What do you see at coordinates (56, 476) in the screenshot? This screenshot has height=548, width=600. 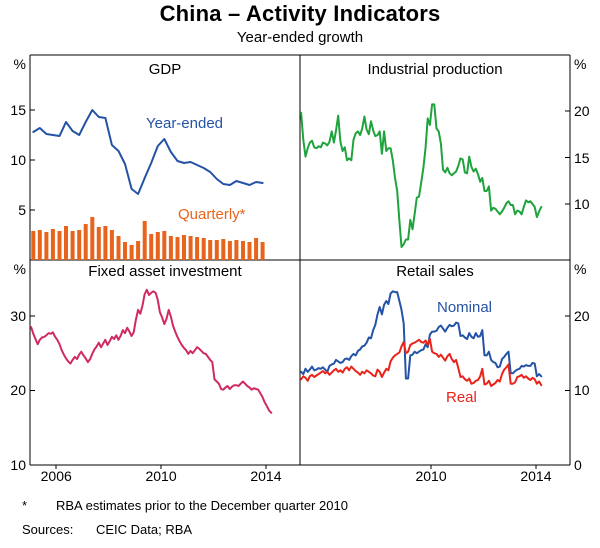 I see `x-tick-label: 2006` at bounding box center [56, 476].